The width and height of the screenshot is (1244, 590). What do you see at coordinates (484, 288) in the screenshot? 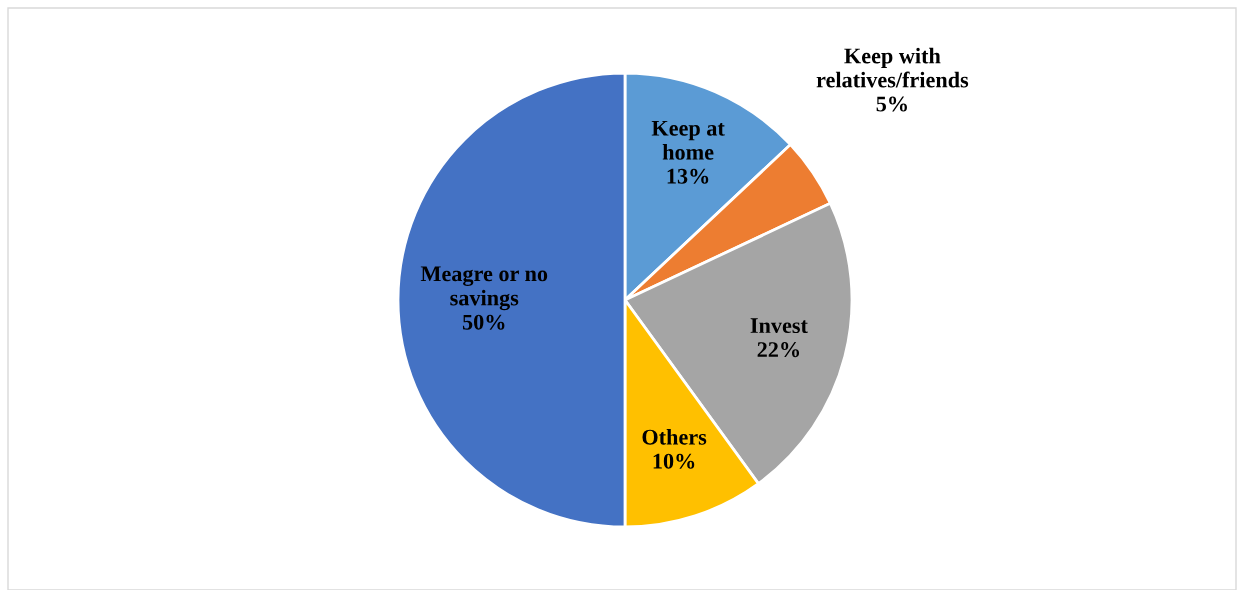
I see `slice-label: Meagre or no savings` at bounding box center [484, 288].